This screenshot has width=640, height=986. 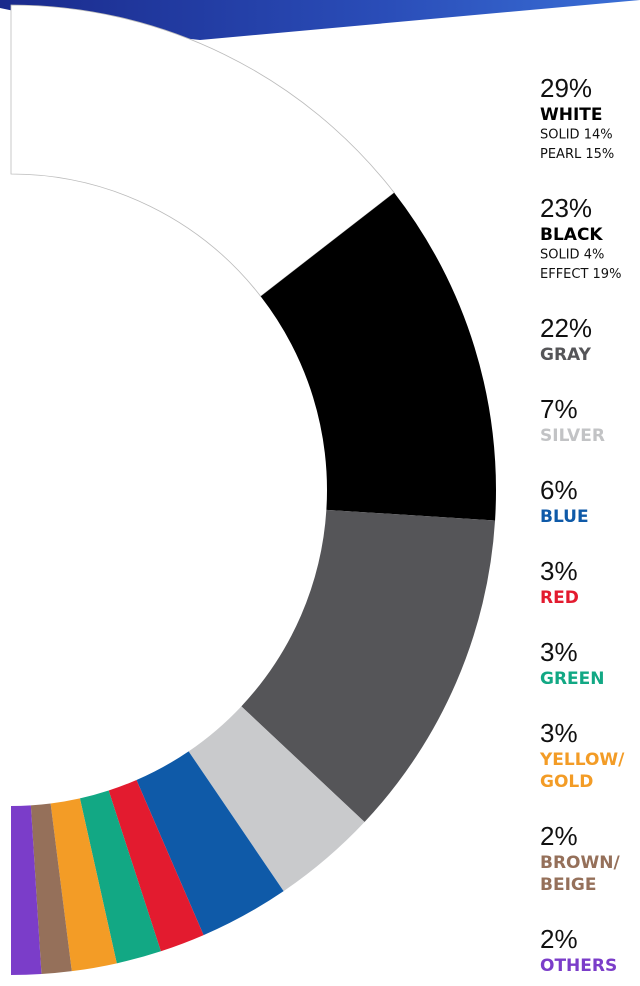 I want to click on category-name: BLUE, so click(x=564, y=517).